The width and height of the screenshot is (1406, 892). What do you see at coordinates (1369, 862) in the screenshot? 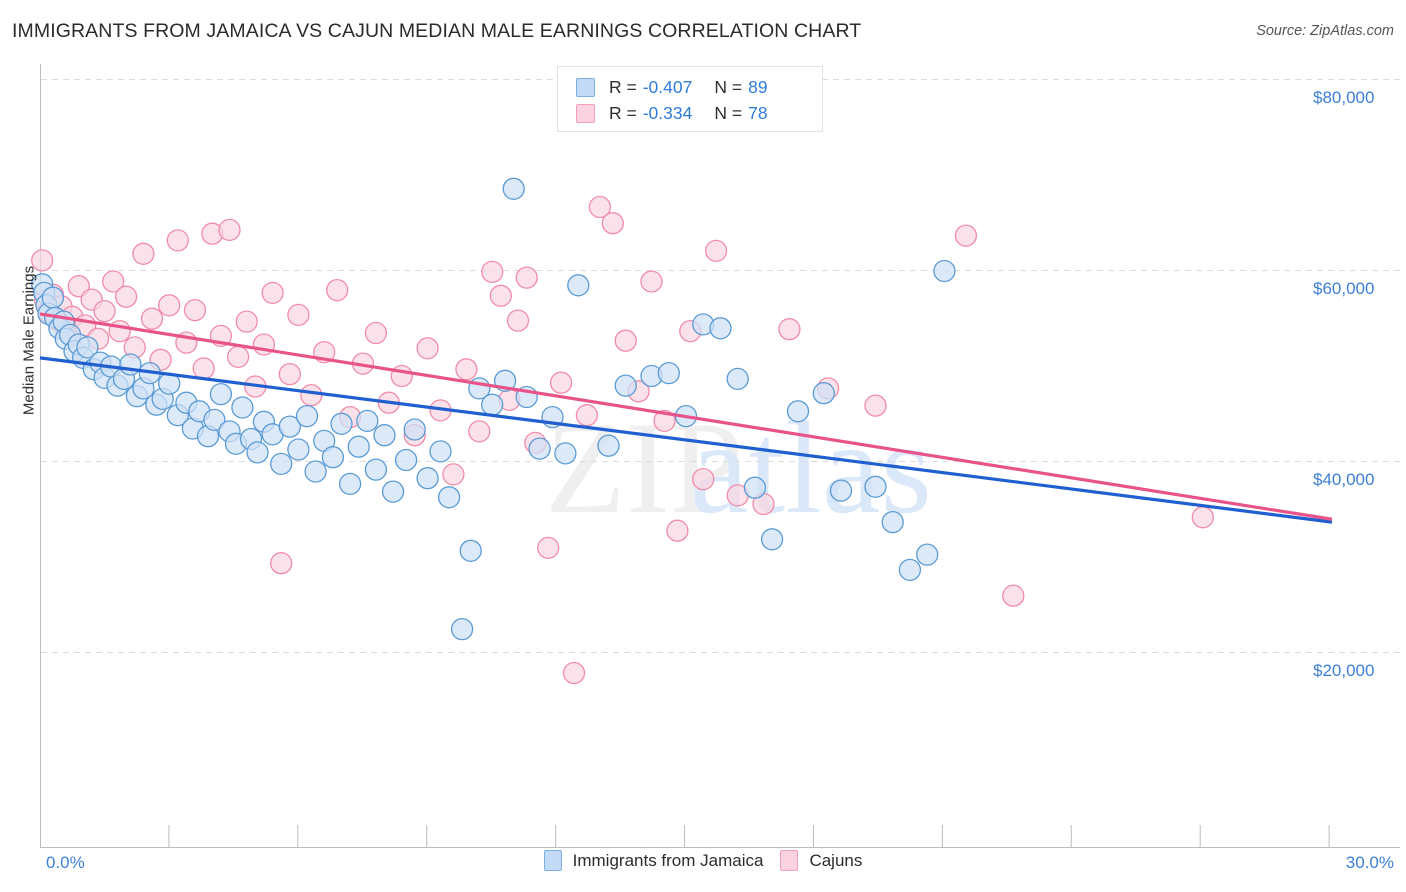
I see `x-tick-label-max: 30.0%` at bounding box center [1369, 862].